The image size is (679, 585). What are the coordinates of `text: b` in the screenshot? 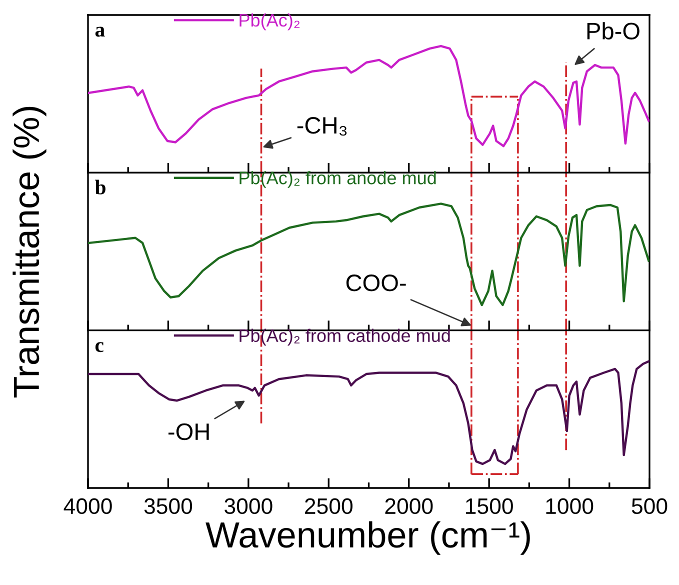 It's located at (100, 187).